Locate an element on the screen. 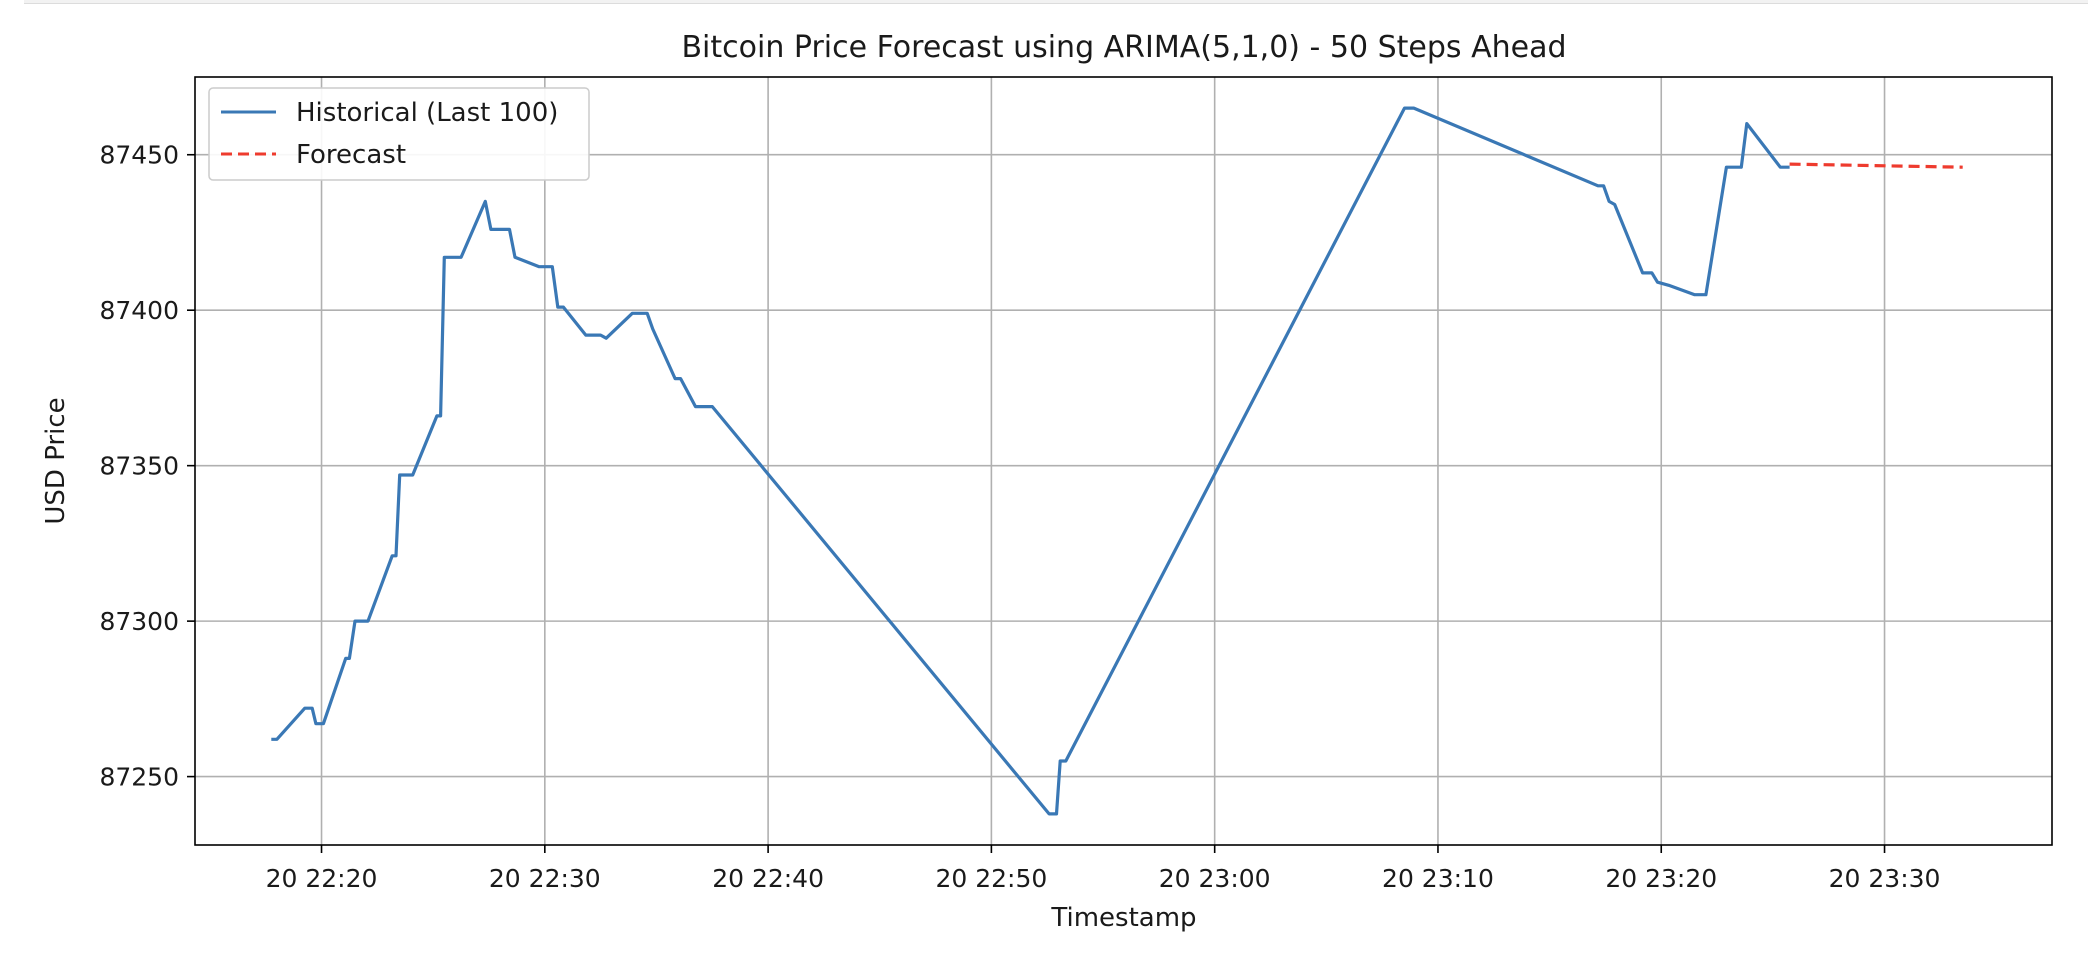  x-tick-label: 20 23:30 is located at coordinates (1885, 878).